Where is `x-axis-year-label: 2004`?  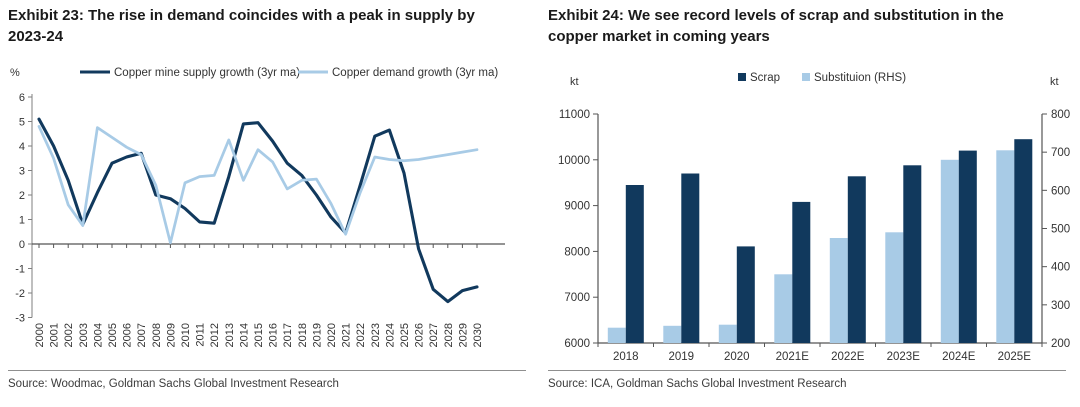 x-axis-year-label: 2004 is located at coordinates (98, 335).